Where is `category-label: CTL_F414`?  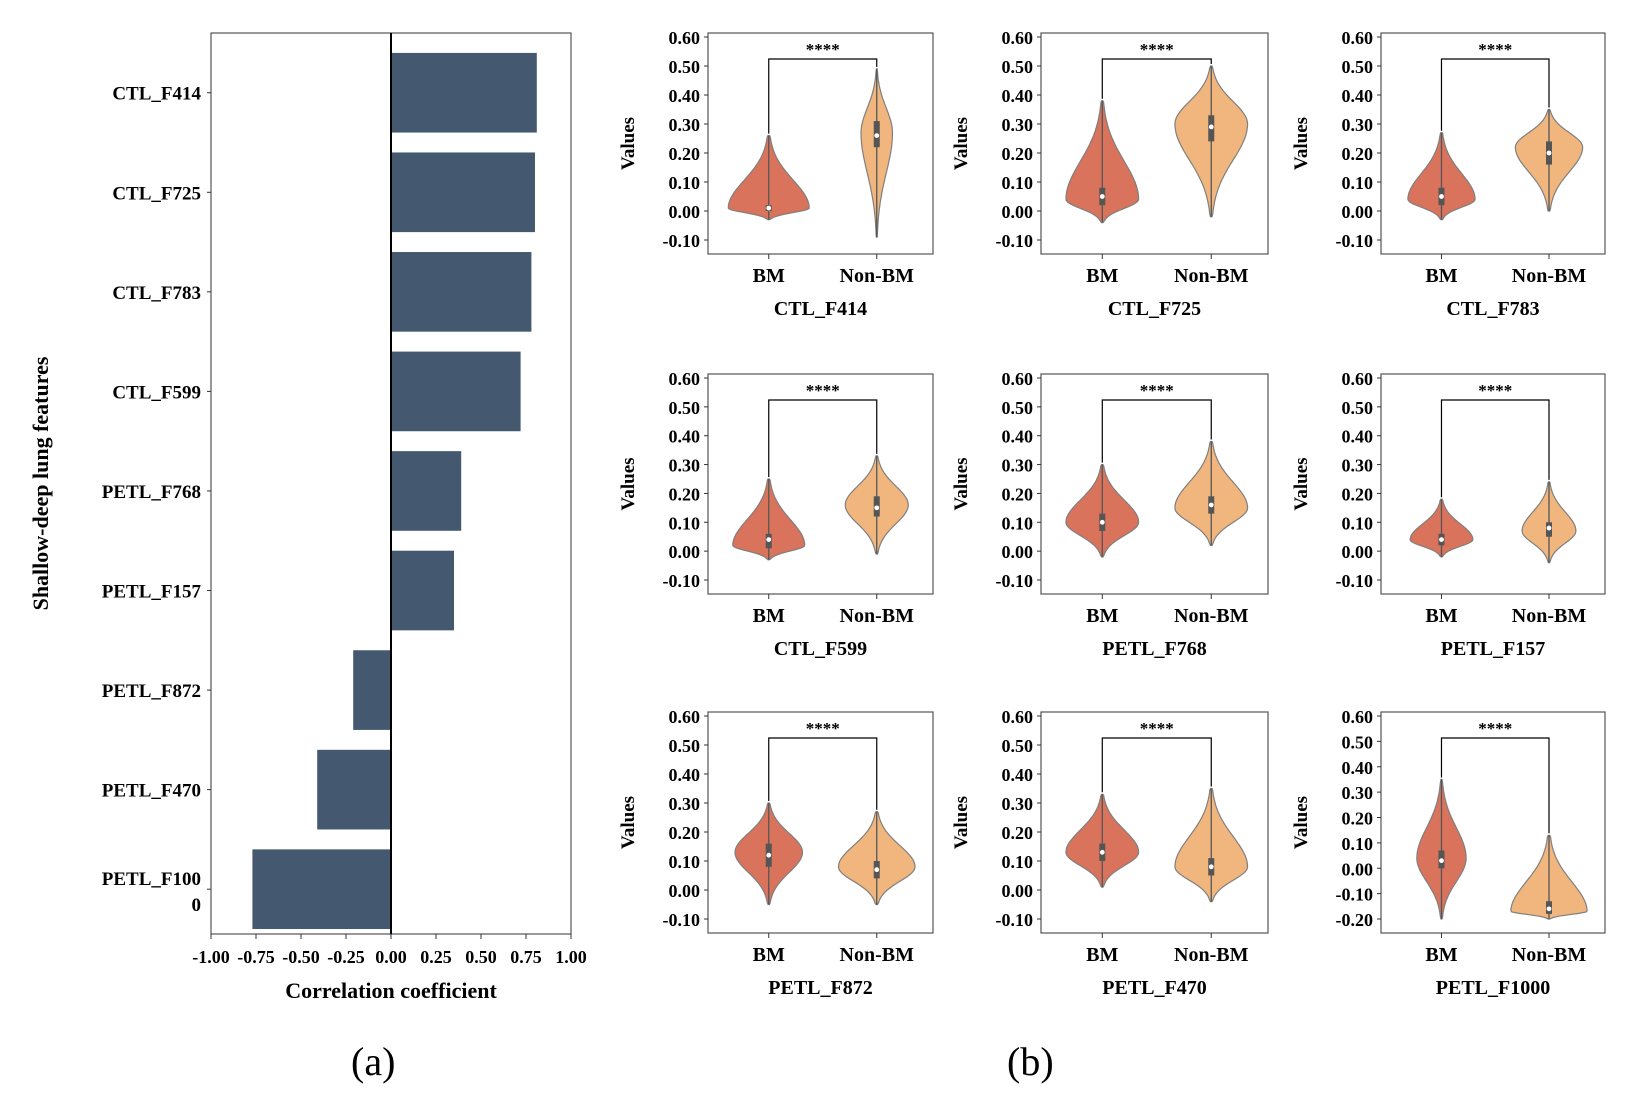 category-label: CTL_F414 is located at coordinates (156, 94).